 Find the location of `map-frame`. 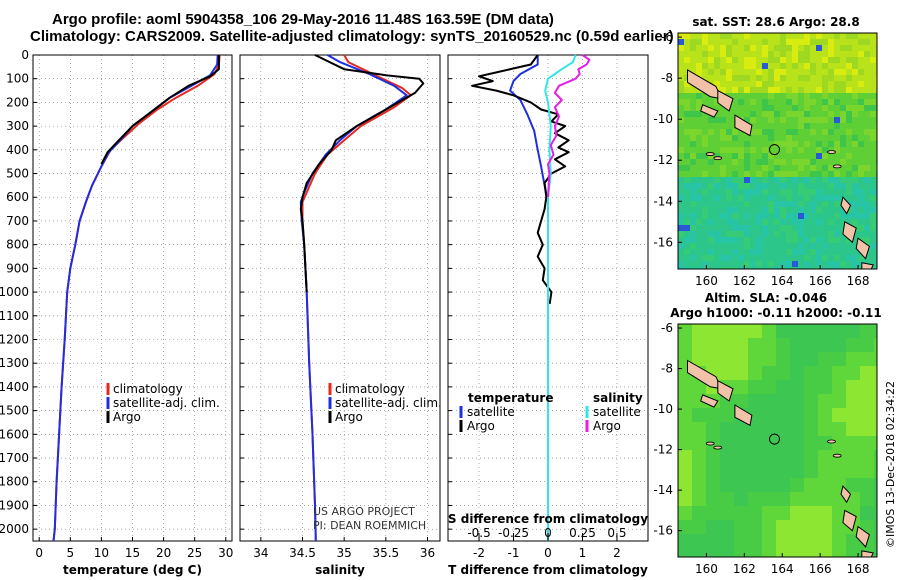

map-frame is located at coordinates (777, 151).